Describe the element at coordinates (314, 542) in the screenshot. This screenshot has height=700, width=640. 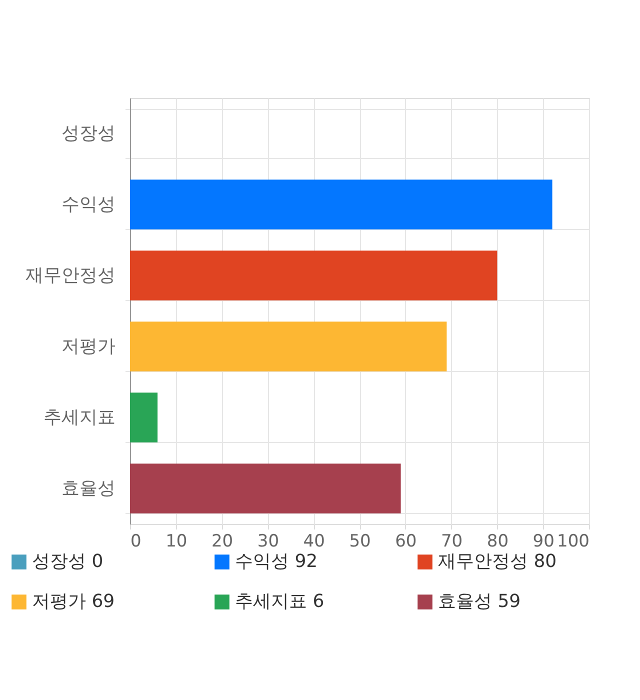
I see `x-tick-label: 40` at that location.